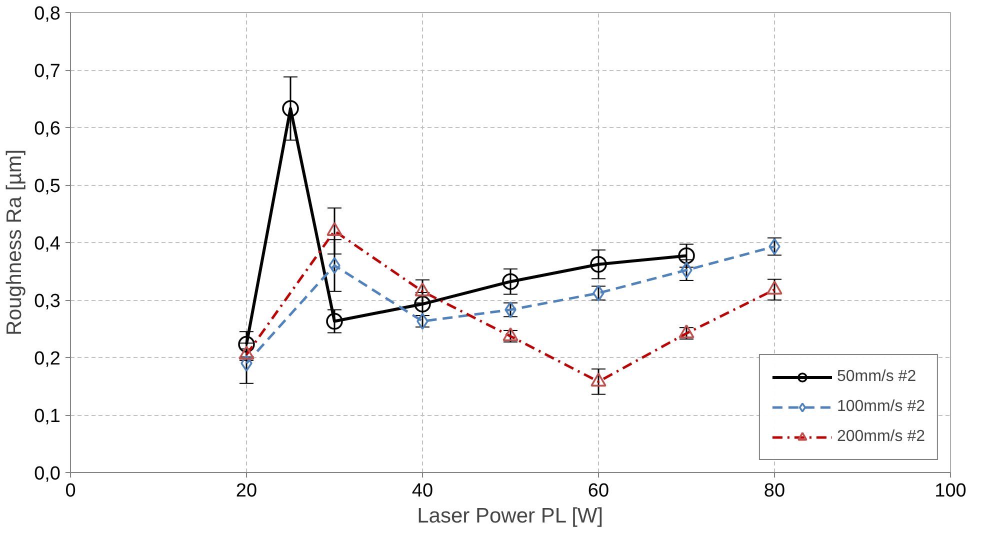 The height and width of the screenshot is (536, 986). Describe the element at coordinates (47, 416) in the screenshot. I see `y-tick-label: 0,1` at that location.